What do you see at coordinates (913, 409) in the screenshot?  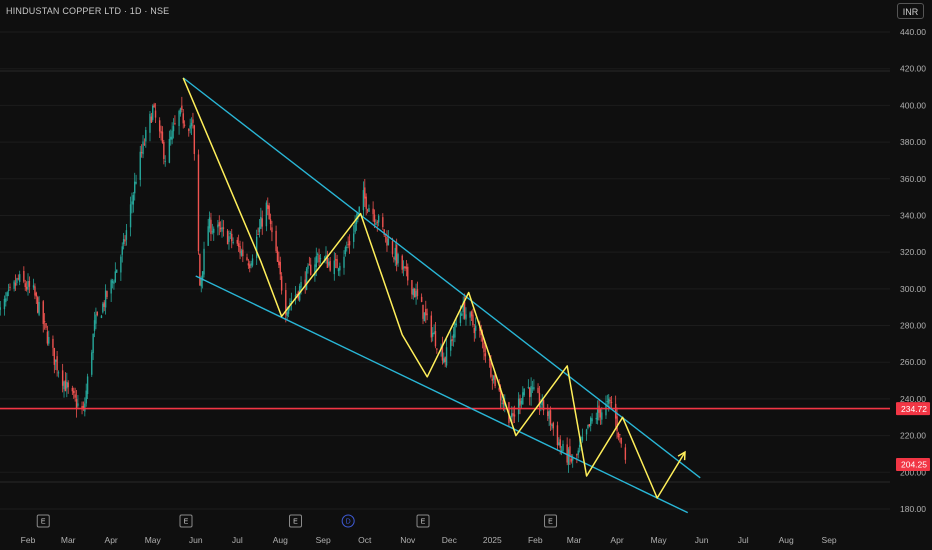 I see `support-price-tag-bg` at bounding box center [913, 409].